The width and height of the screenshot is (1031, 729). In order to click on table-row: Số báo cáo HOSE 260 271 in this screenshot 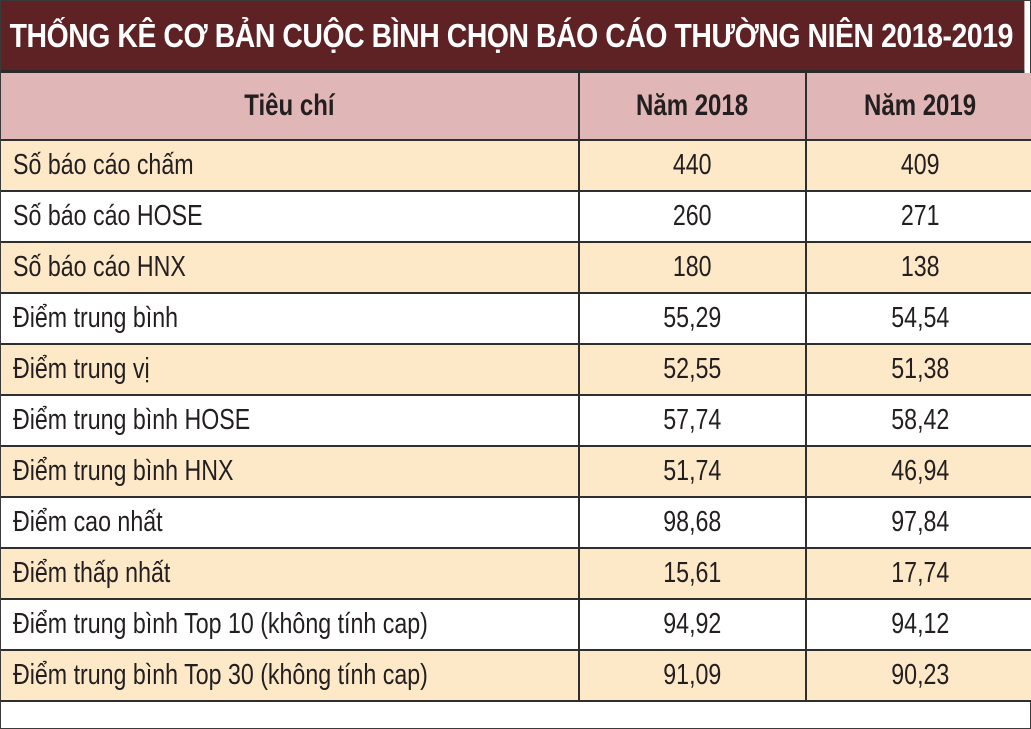, I will do `click(516, 216)`.